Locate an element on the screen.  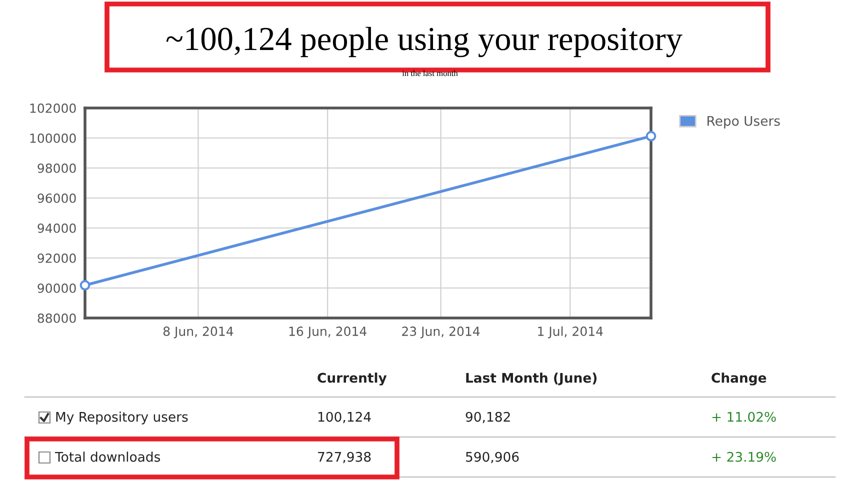
category-label: My Repository users is located at coordinates (122, 418).